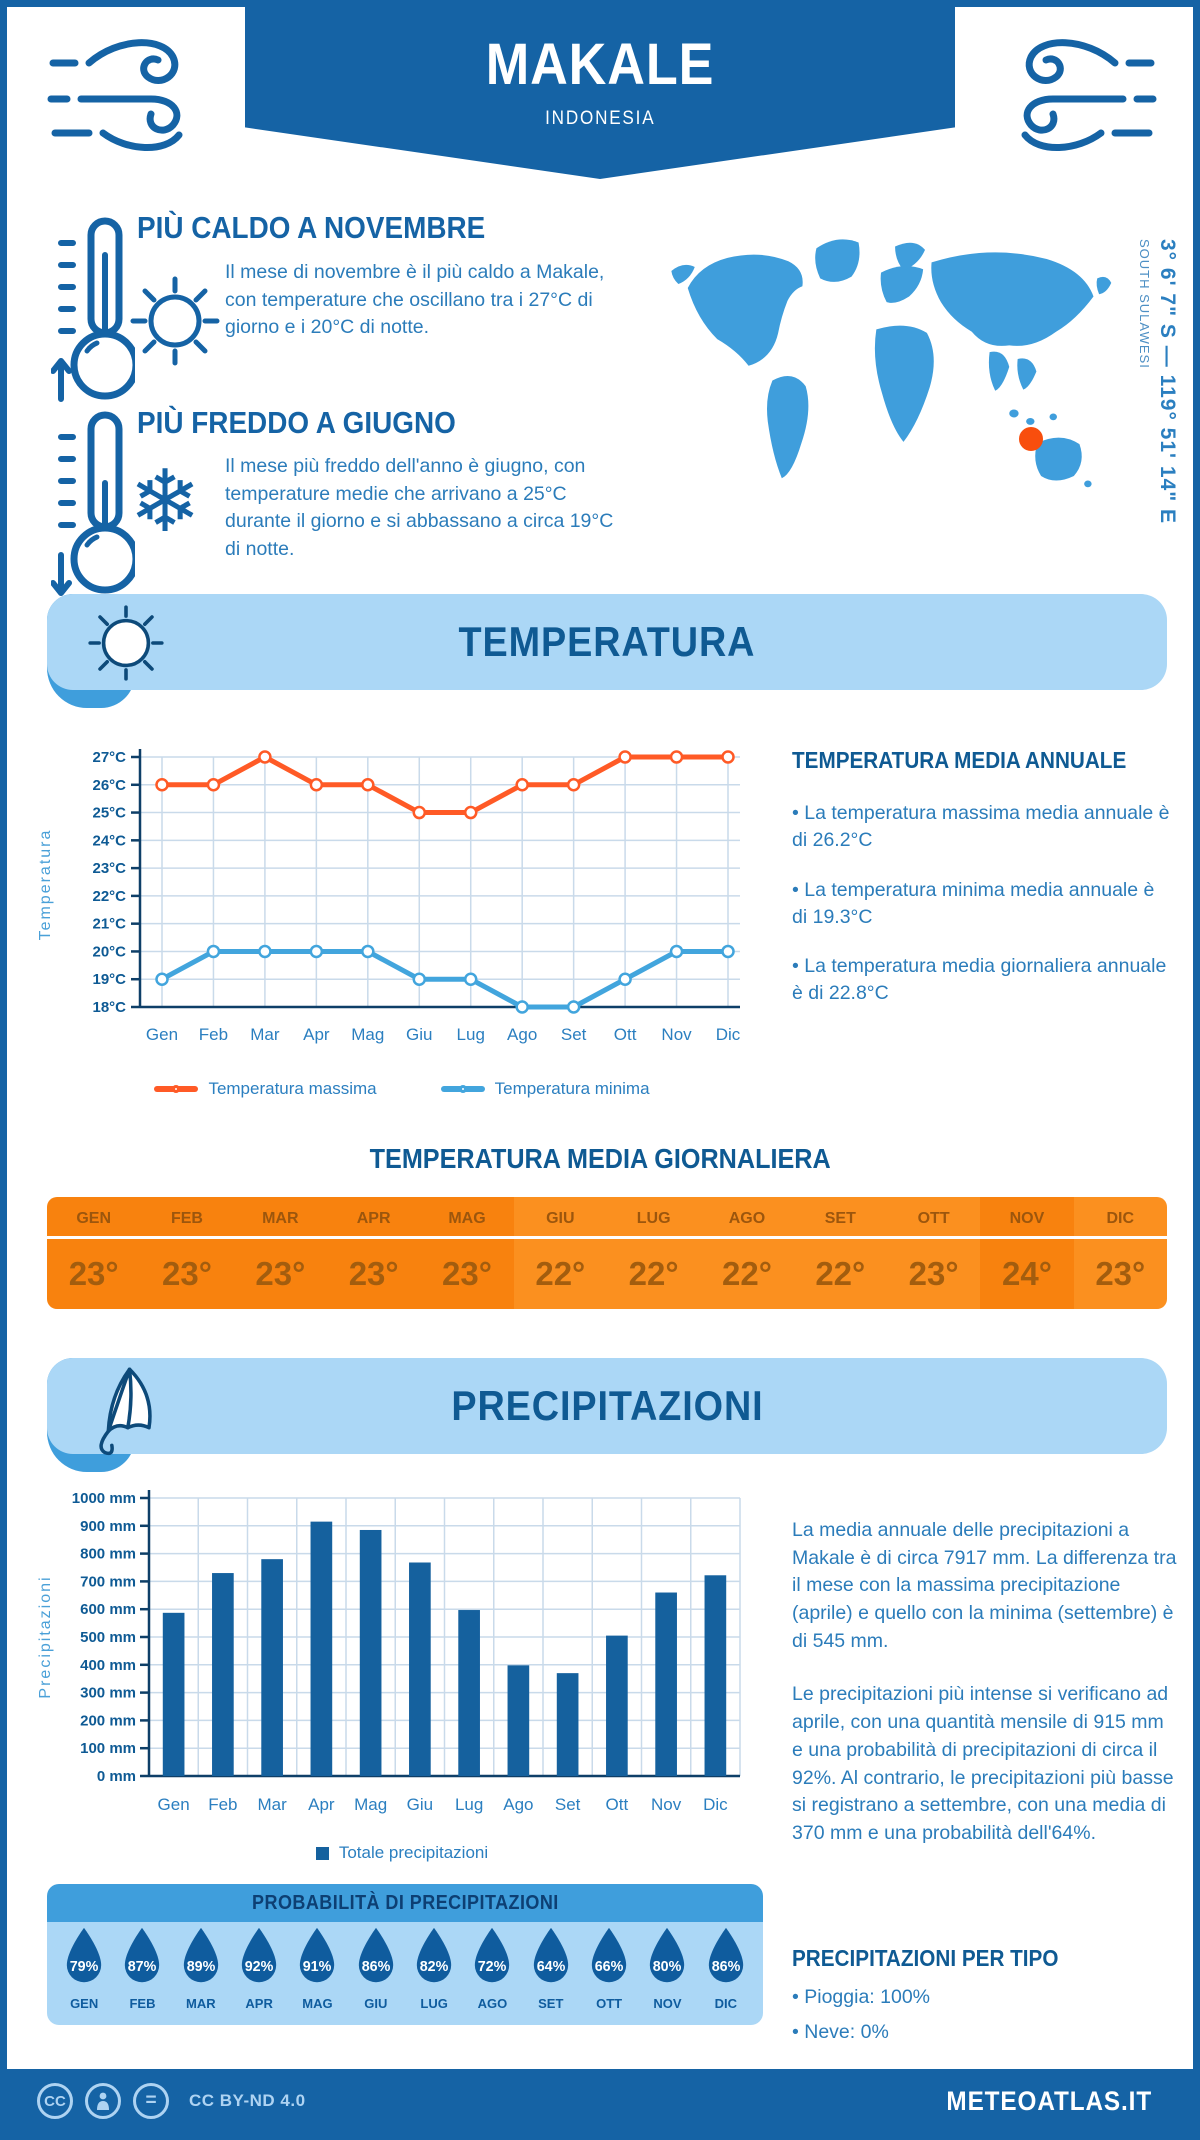  What do you see at coordinates (492, 2003) in the screenshot?
I see `drop-month-label: AGO` at bounding box center [492, 2003].